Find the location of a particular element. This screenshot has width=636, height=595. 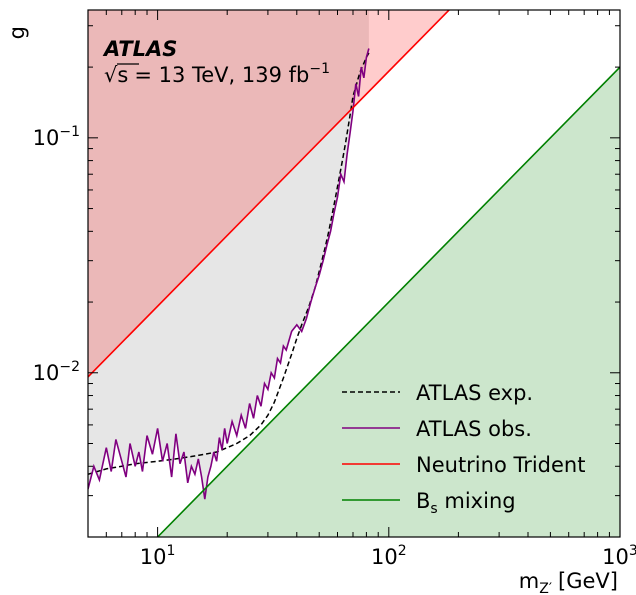

energy-lumi-label: √s = 13 TeV, 139 fb−1 is located at coordinates (217, 74).